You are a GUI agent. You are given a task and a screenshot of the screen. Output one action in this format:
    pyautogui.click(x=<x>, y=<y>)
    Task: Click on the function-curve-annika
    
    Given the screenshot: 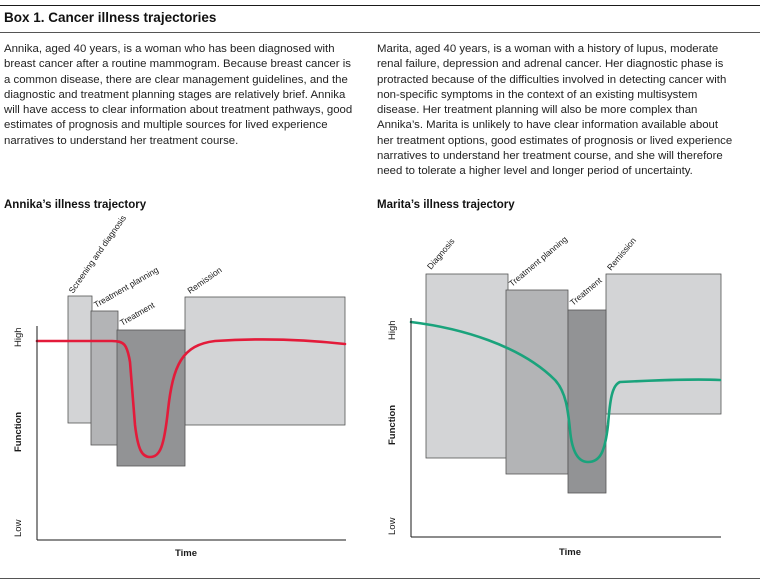 What is the action you would take?
    pyautogui.click(x=191, y=398)
    